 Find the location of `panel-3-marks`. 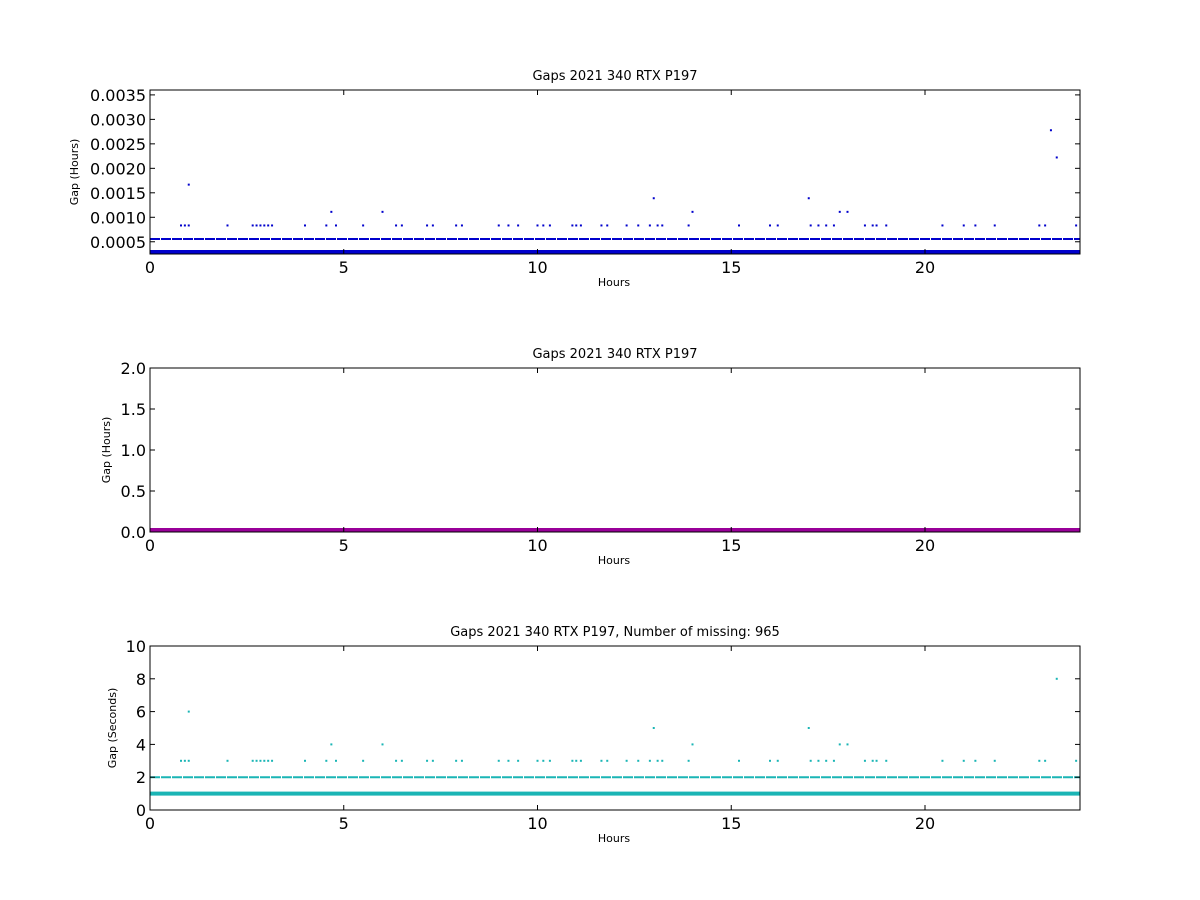

panel-3-marks is located at coordinates (615, 736).